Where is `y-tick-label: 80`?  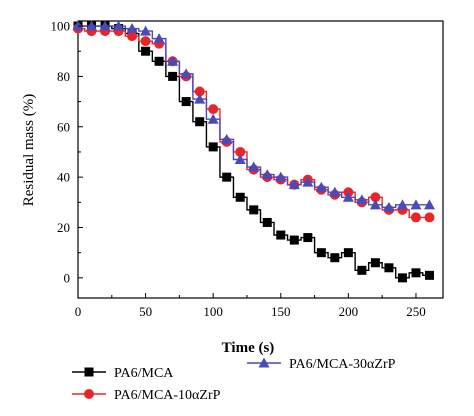 y-tick-label: 80 is located at coordinates (63, 76).